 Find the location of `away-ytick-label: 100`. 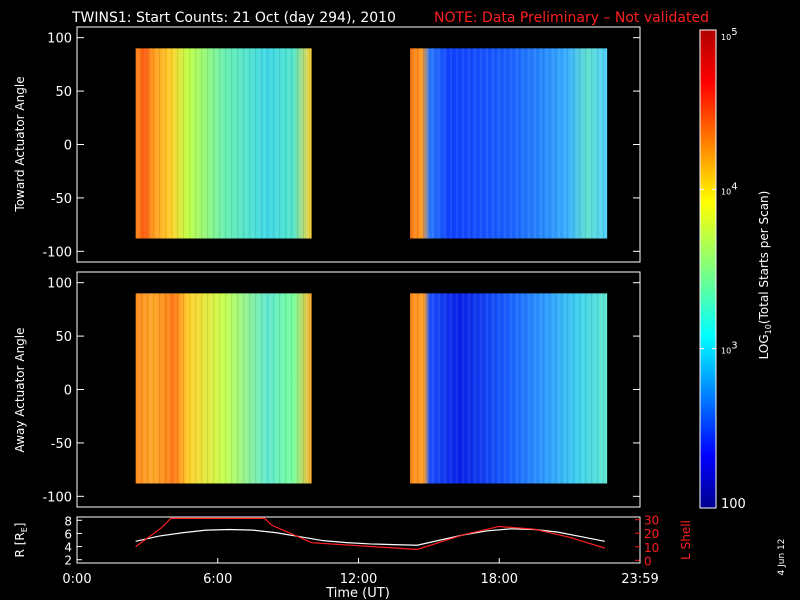

away-ytick-label: 100 is located at coordinates (59, 284).